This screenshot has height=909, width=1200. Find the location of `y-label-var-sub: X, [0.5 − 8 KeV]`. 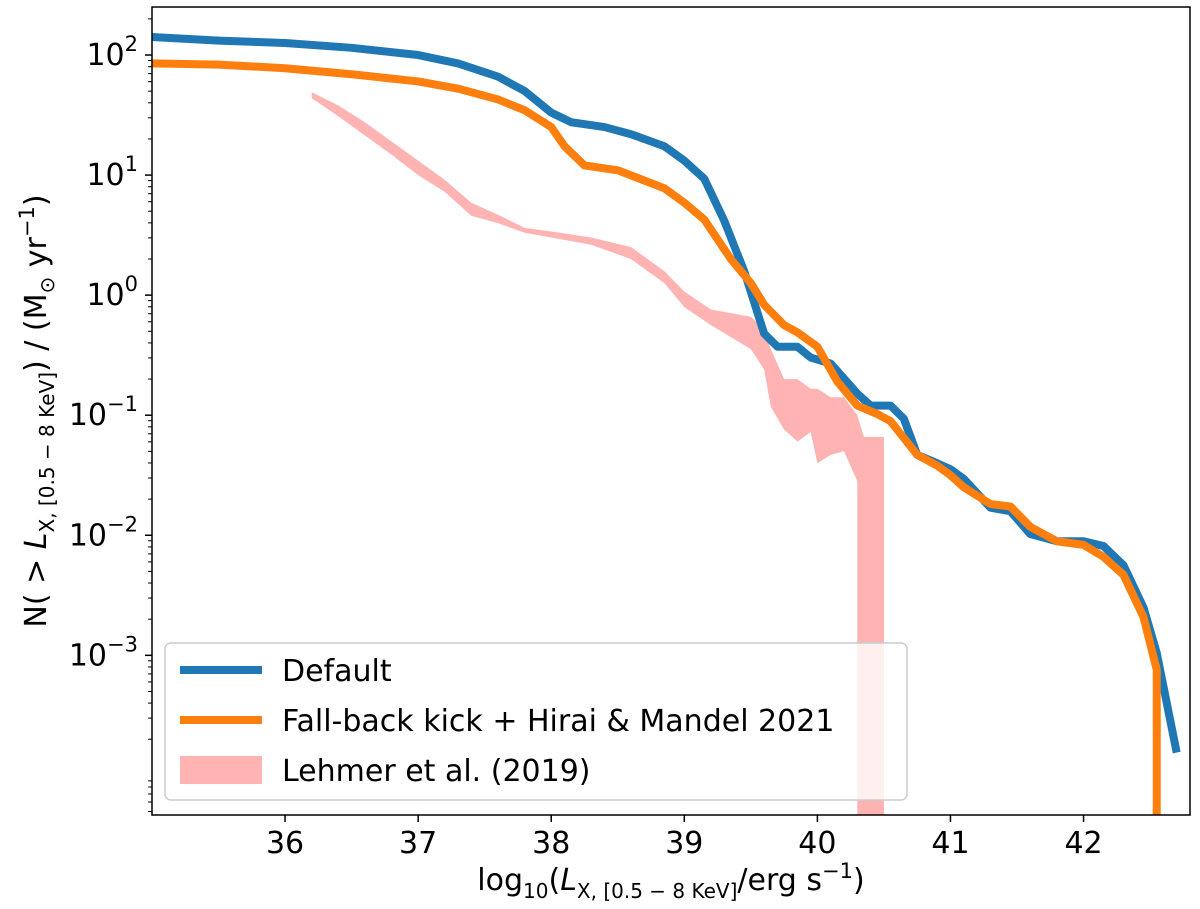

y-label-var-sub: X, [0.5 − 8 KeV] is located at coordinates (47, 452).